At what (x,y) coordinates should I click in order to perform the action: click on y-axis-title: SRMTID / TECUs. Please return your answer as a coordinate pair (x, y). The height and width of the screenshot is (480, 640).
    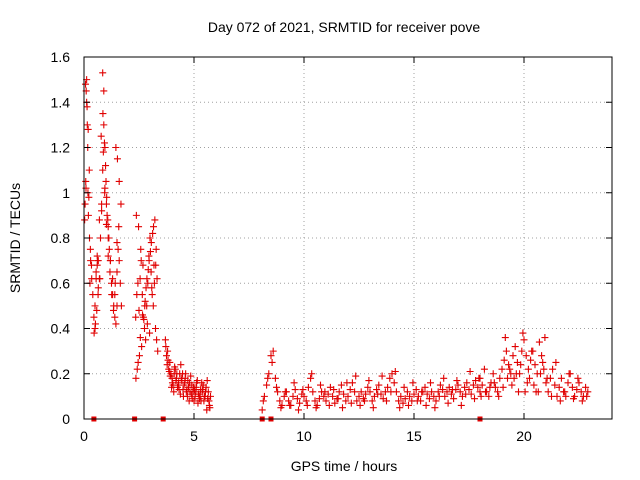
    Looking at the image, I should click on (15, 238).